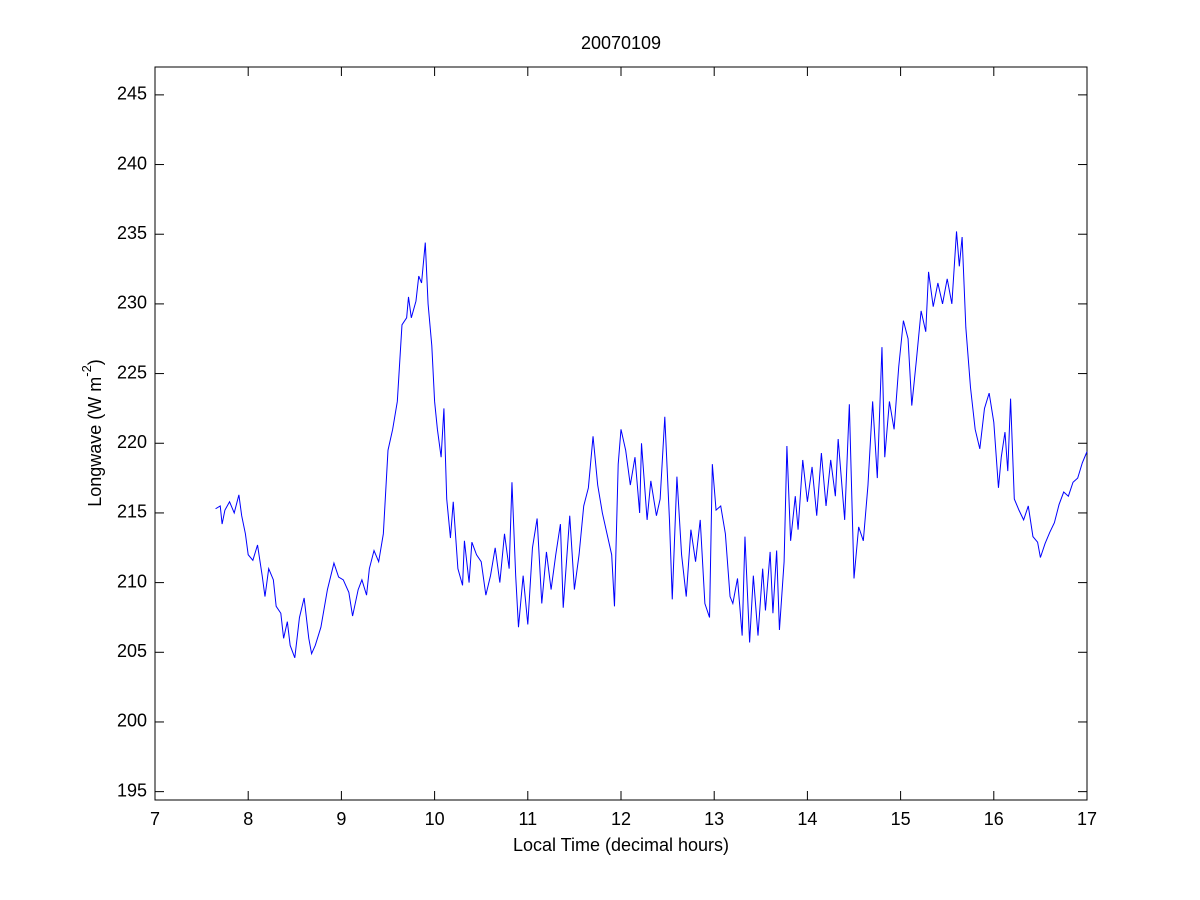  Describe the element at coordinates (132, 94) in the screenshot. I see `y-tick-label: 245` at that location.